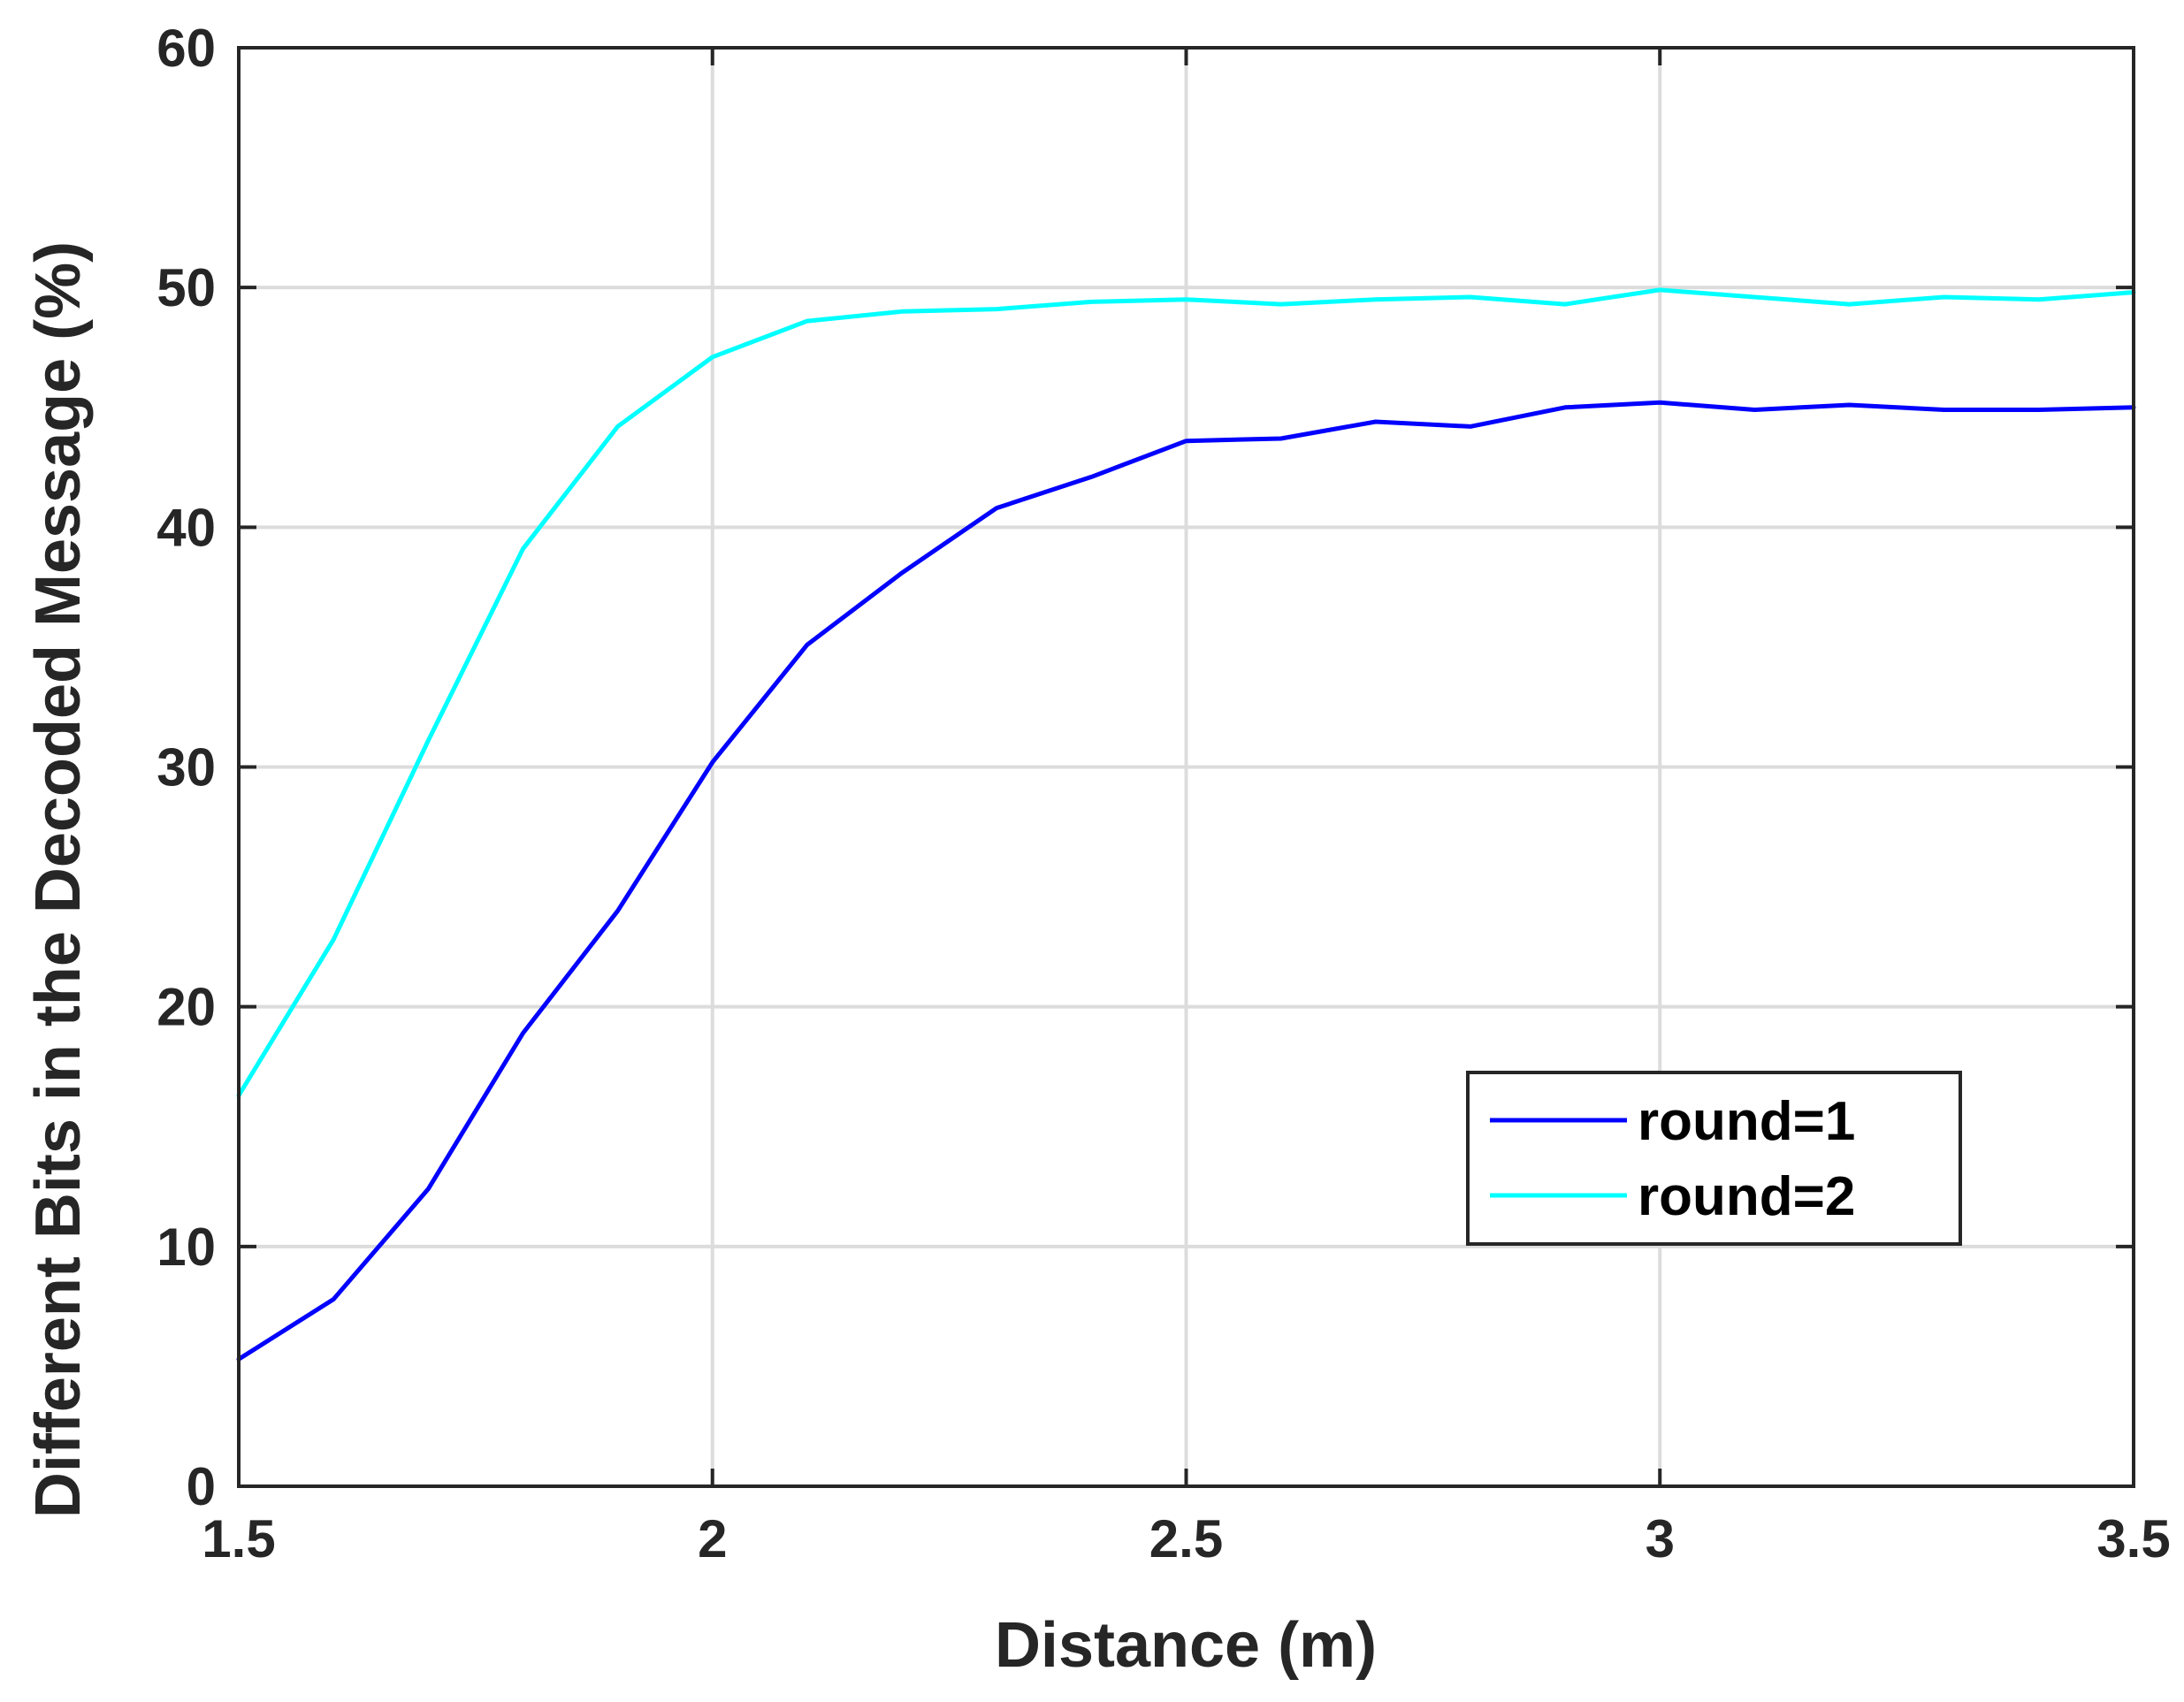 The image size is (2184, 1702). I want to click on legend-label-round-2: round=2, so click(1746, 1196).